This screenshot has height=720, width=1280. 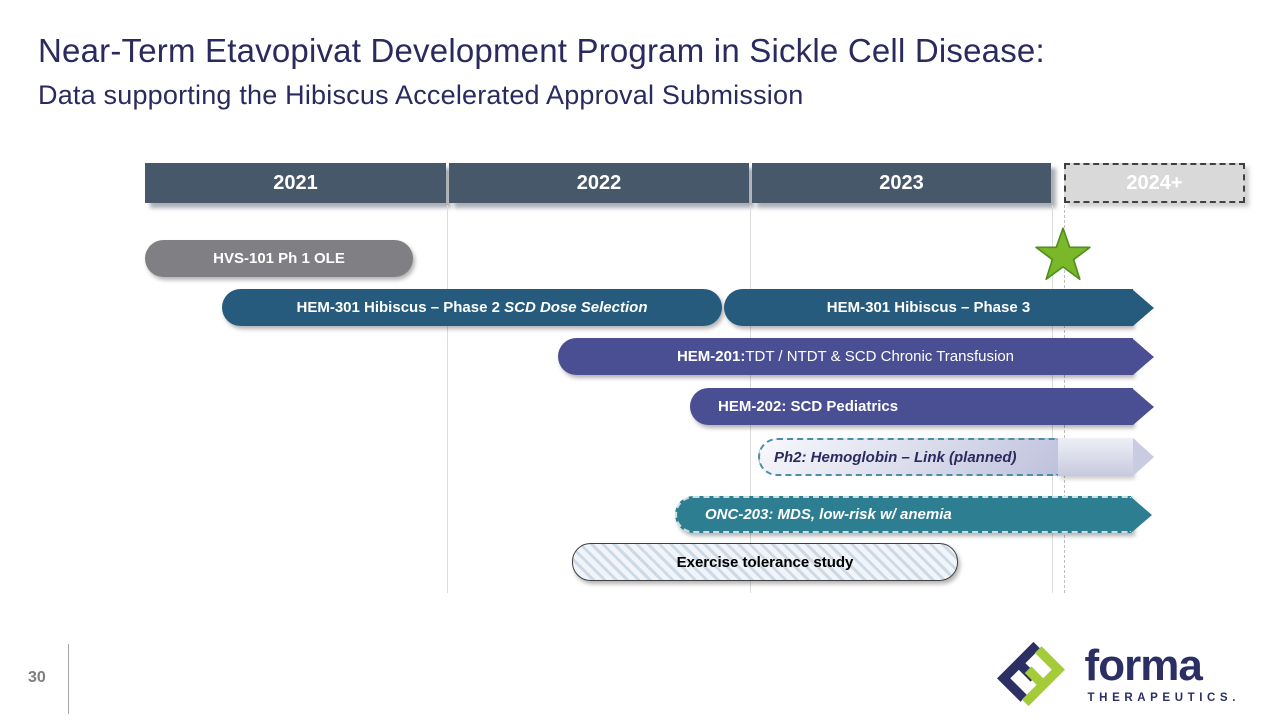 What do you see at coordinates (828, 514) in the screenshot?
I see `bar-label: ONC-203: MDS, low-risk w/ anemia` at bounding box center [828, 514].